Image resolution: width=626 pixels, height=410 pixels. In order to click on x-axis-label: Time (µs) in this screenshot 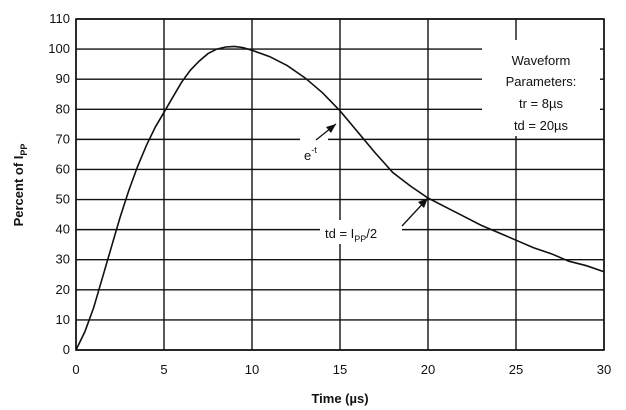, I will do `click(339, 398)`.